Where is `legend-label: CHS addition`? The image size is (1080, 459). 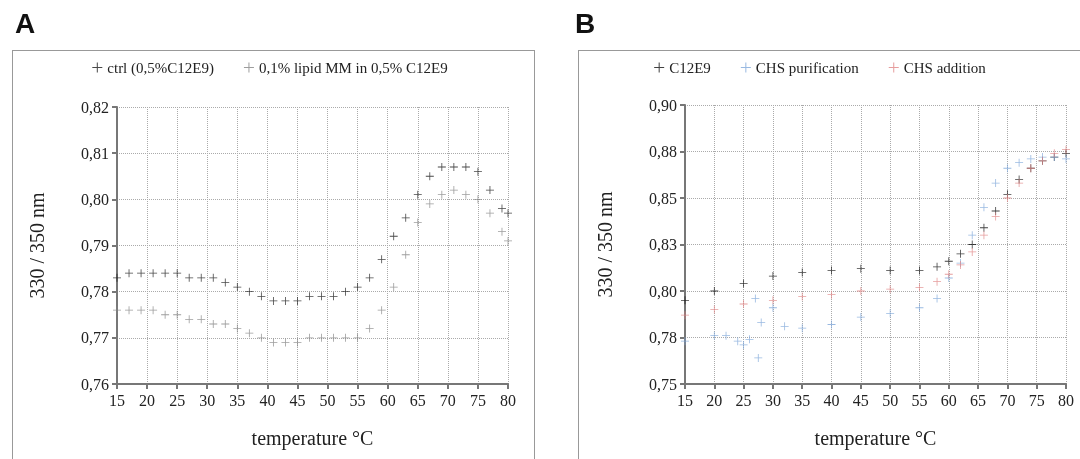
legend-label: CHS addition is located at coordinates (945, 67).